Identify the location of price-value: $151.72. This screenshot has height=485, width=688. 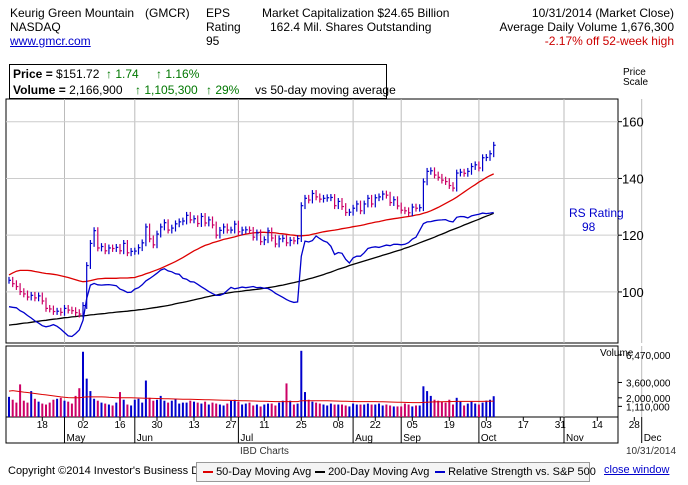
(78, 74).